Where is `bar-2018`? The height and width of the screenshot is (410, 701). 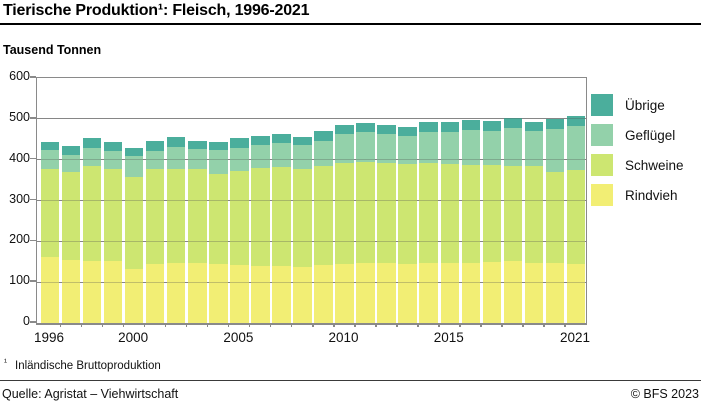
bar-2018 is located at coordinates (513, 220).